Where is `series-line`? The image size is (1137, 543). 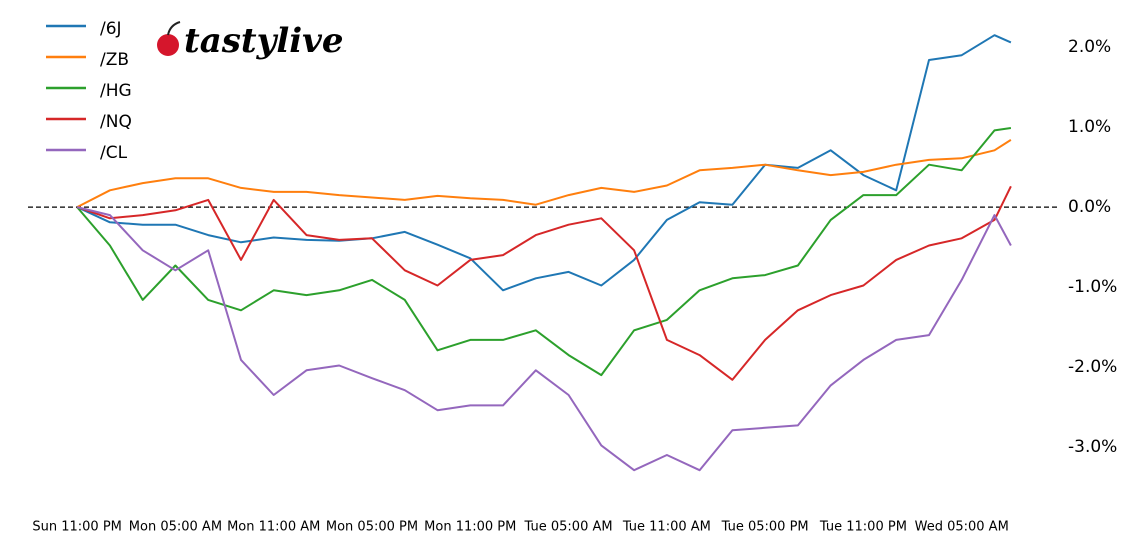 series-line is located at coordinates (544, 173).